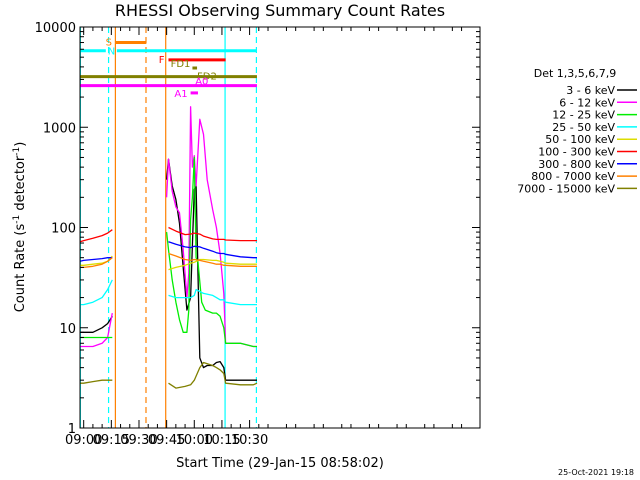 This screenshot has height=480, width=640. Describe the element at coordinates (583, 127) in the screenshot. I see `legend-label-3: 25 - 50 keV` at that location.